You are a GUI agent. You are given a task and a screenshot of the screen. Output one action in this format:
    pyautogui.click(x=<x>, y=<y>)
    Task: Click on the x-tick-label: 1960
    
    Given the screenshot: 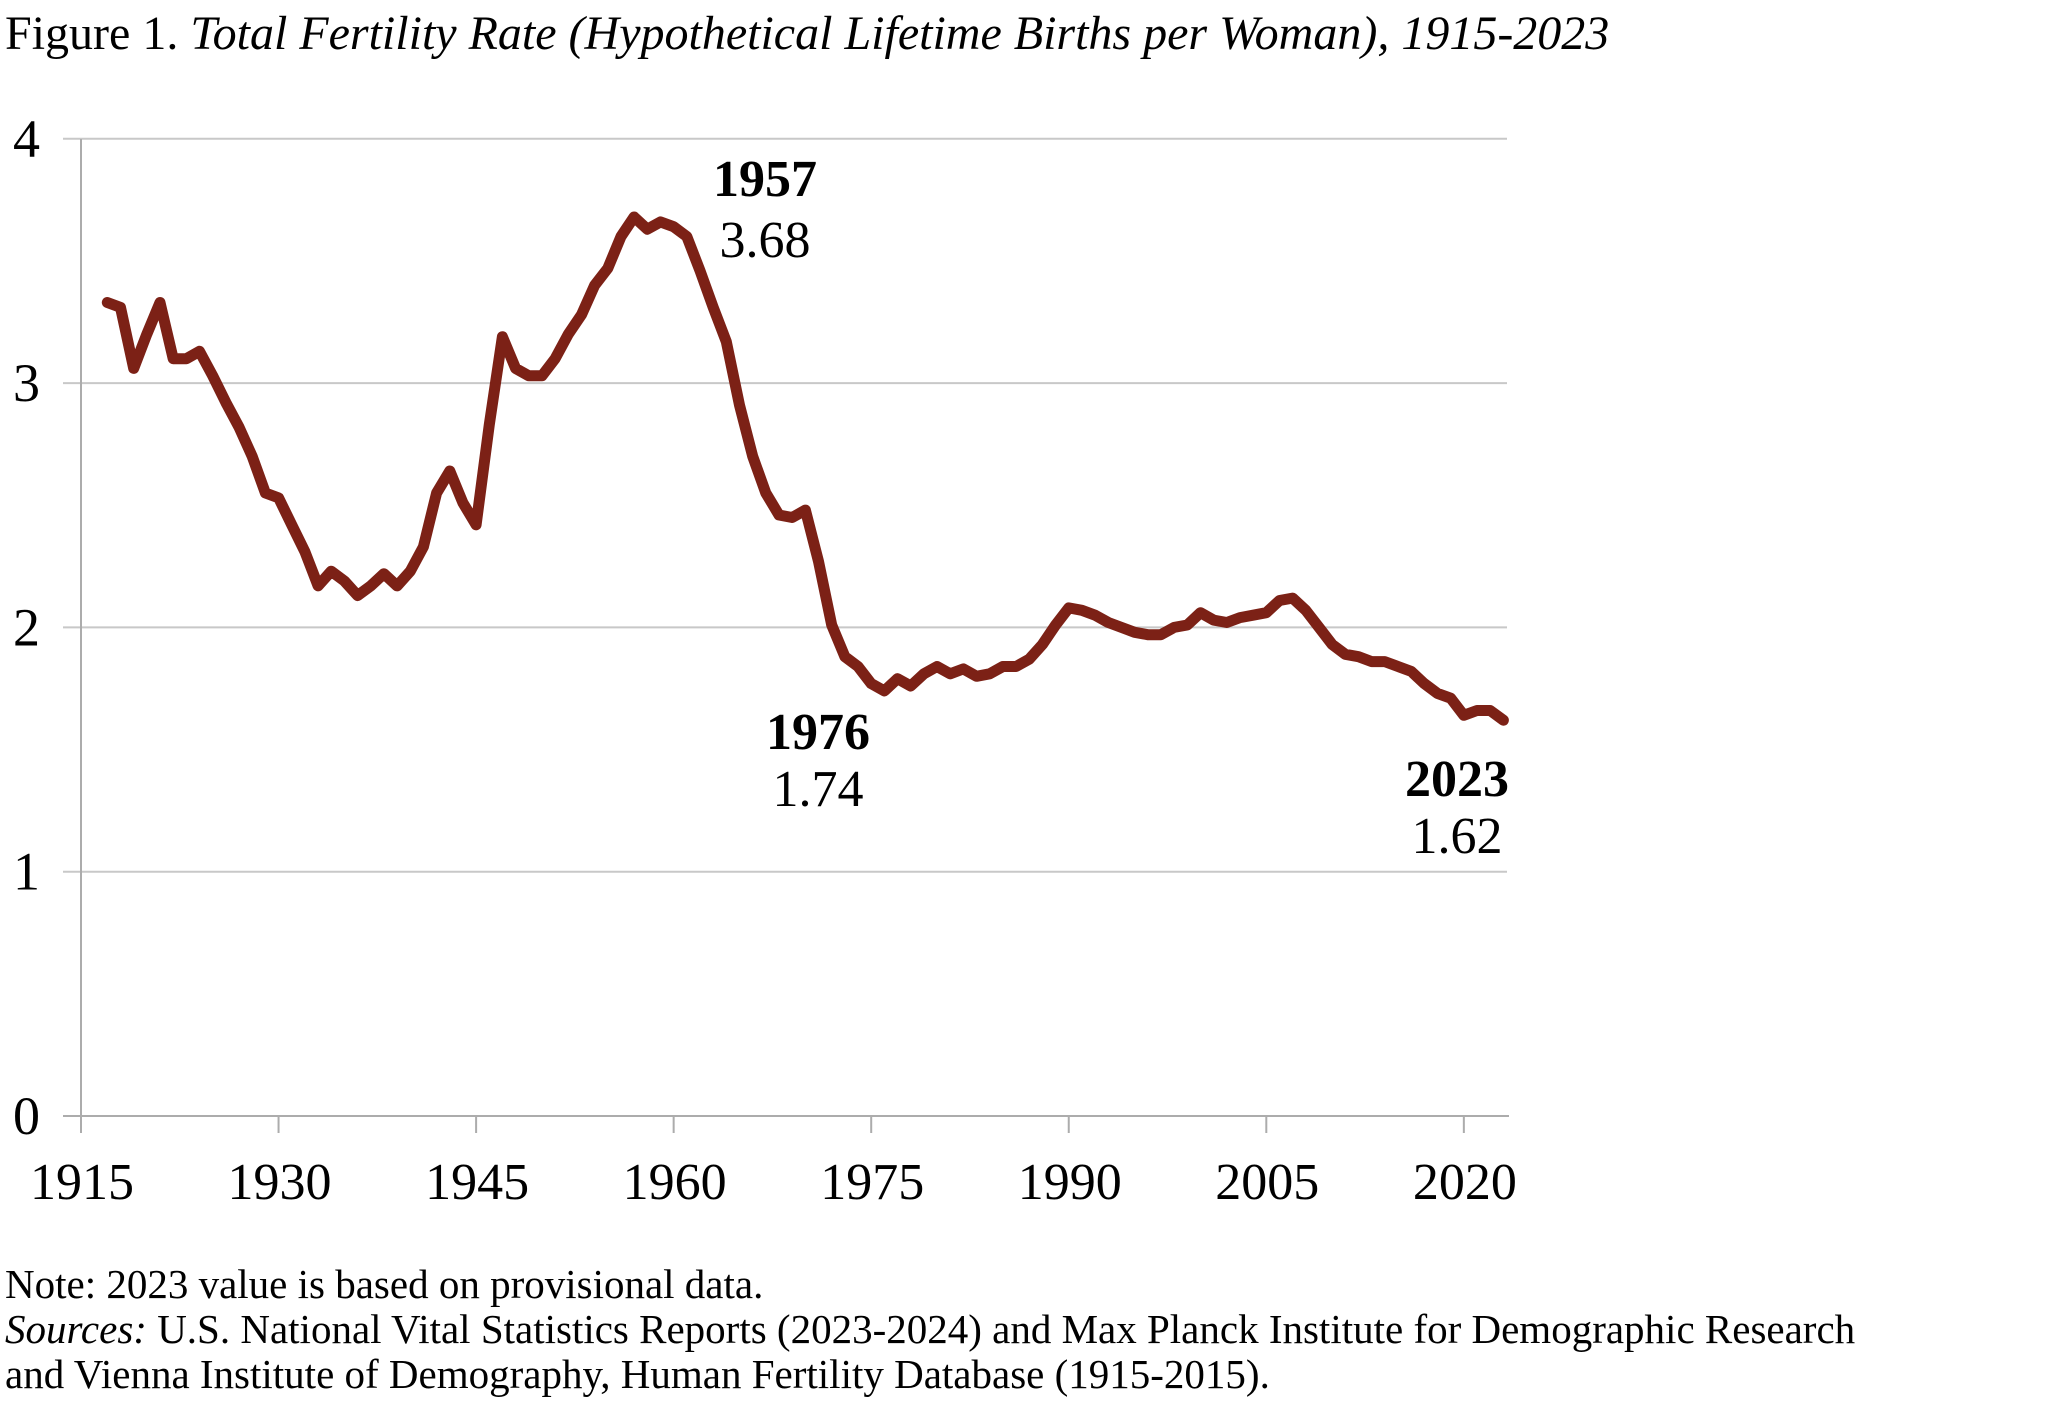 What is the action you would take?
    pyautogui.click(x=675, y=1182)
    